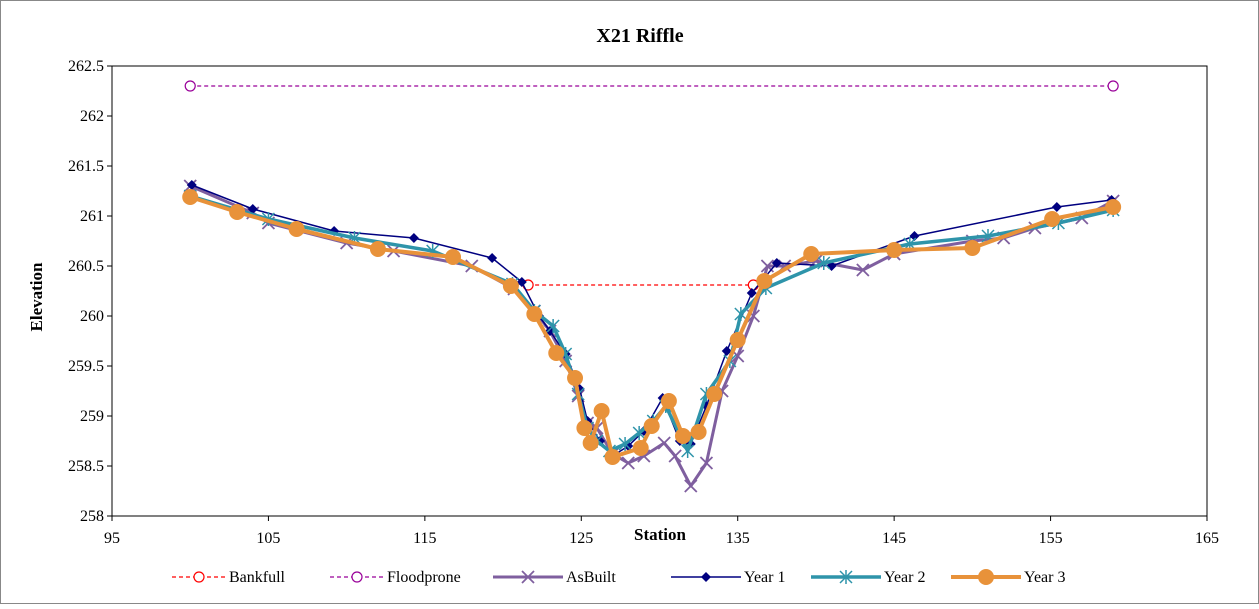 The height and width of the screenshot is (609, 1259). Describe the element at coordinates (86, 366) in the screenshot. I see `y-tick-label: 259.5` at that location.